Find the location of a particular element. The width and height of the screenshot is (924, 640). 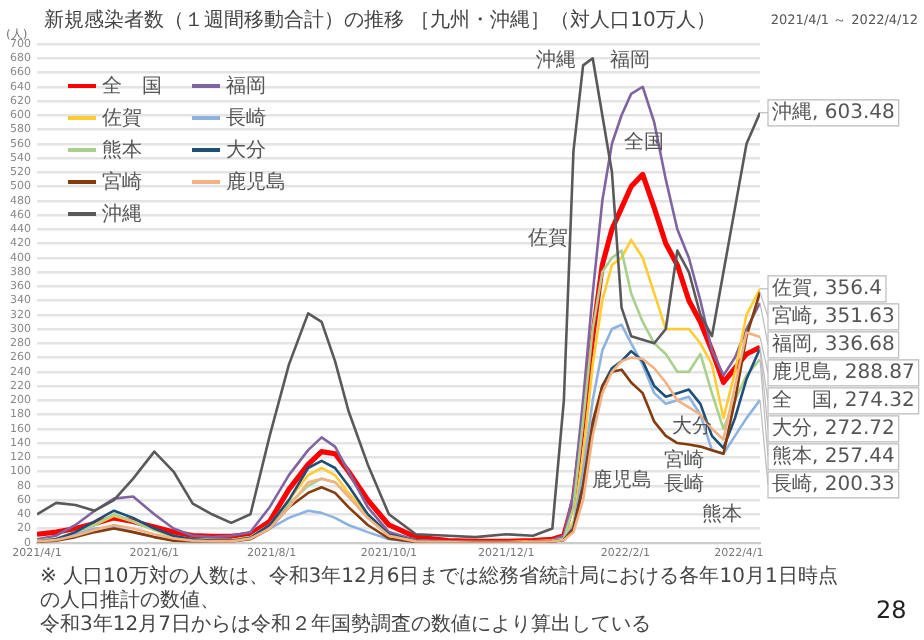

text: 28 is located at coordinates (891, 610).